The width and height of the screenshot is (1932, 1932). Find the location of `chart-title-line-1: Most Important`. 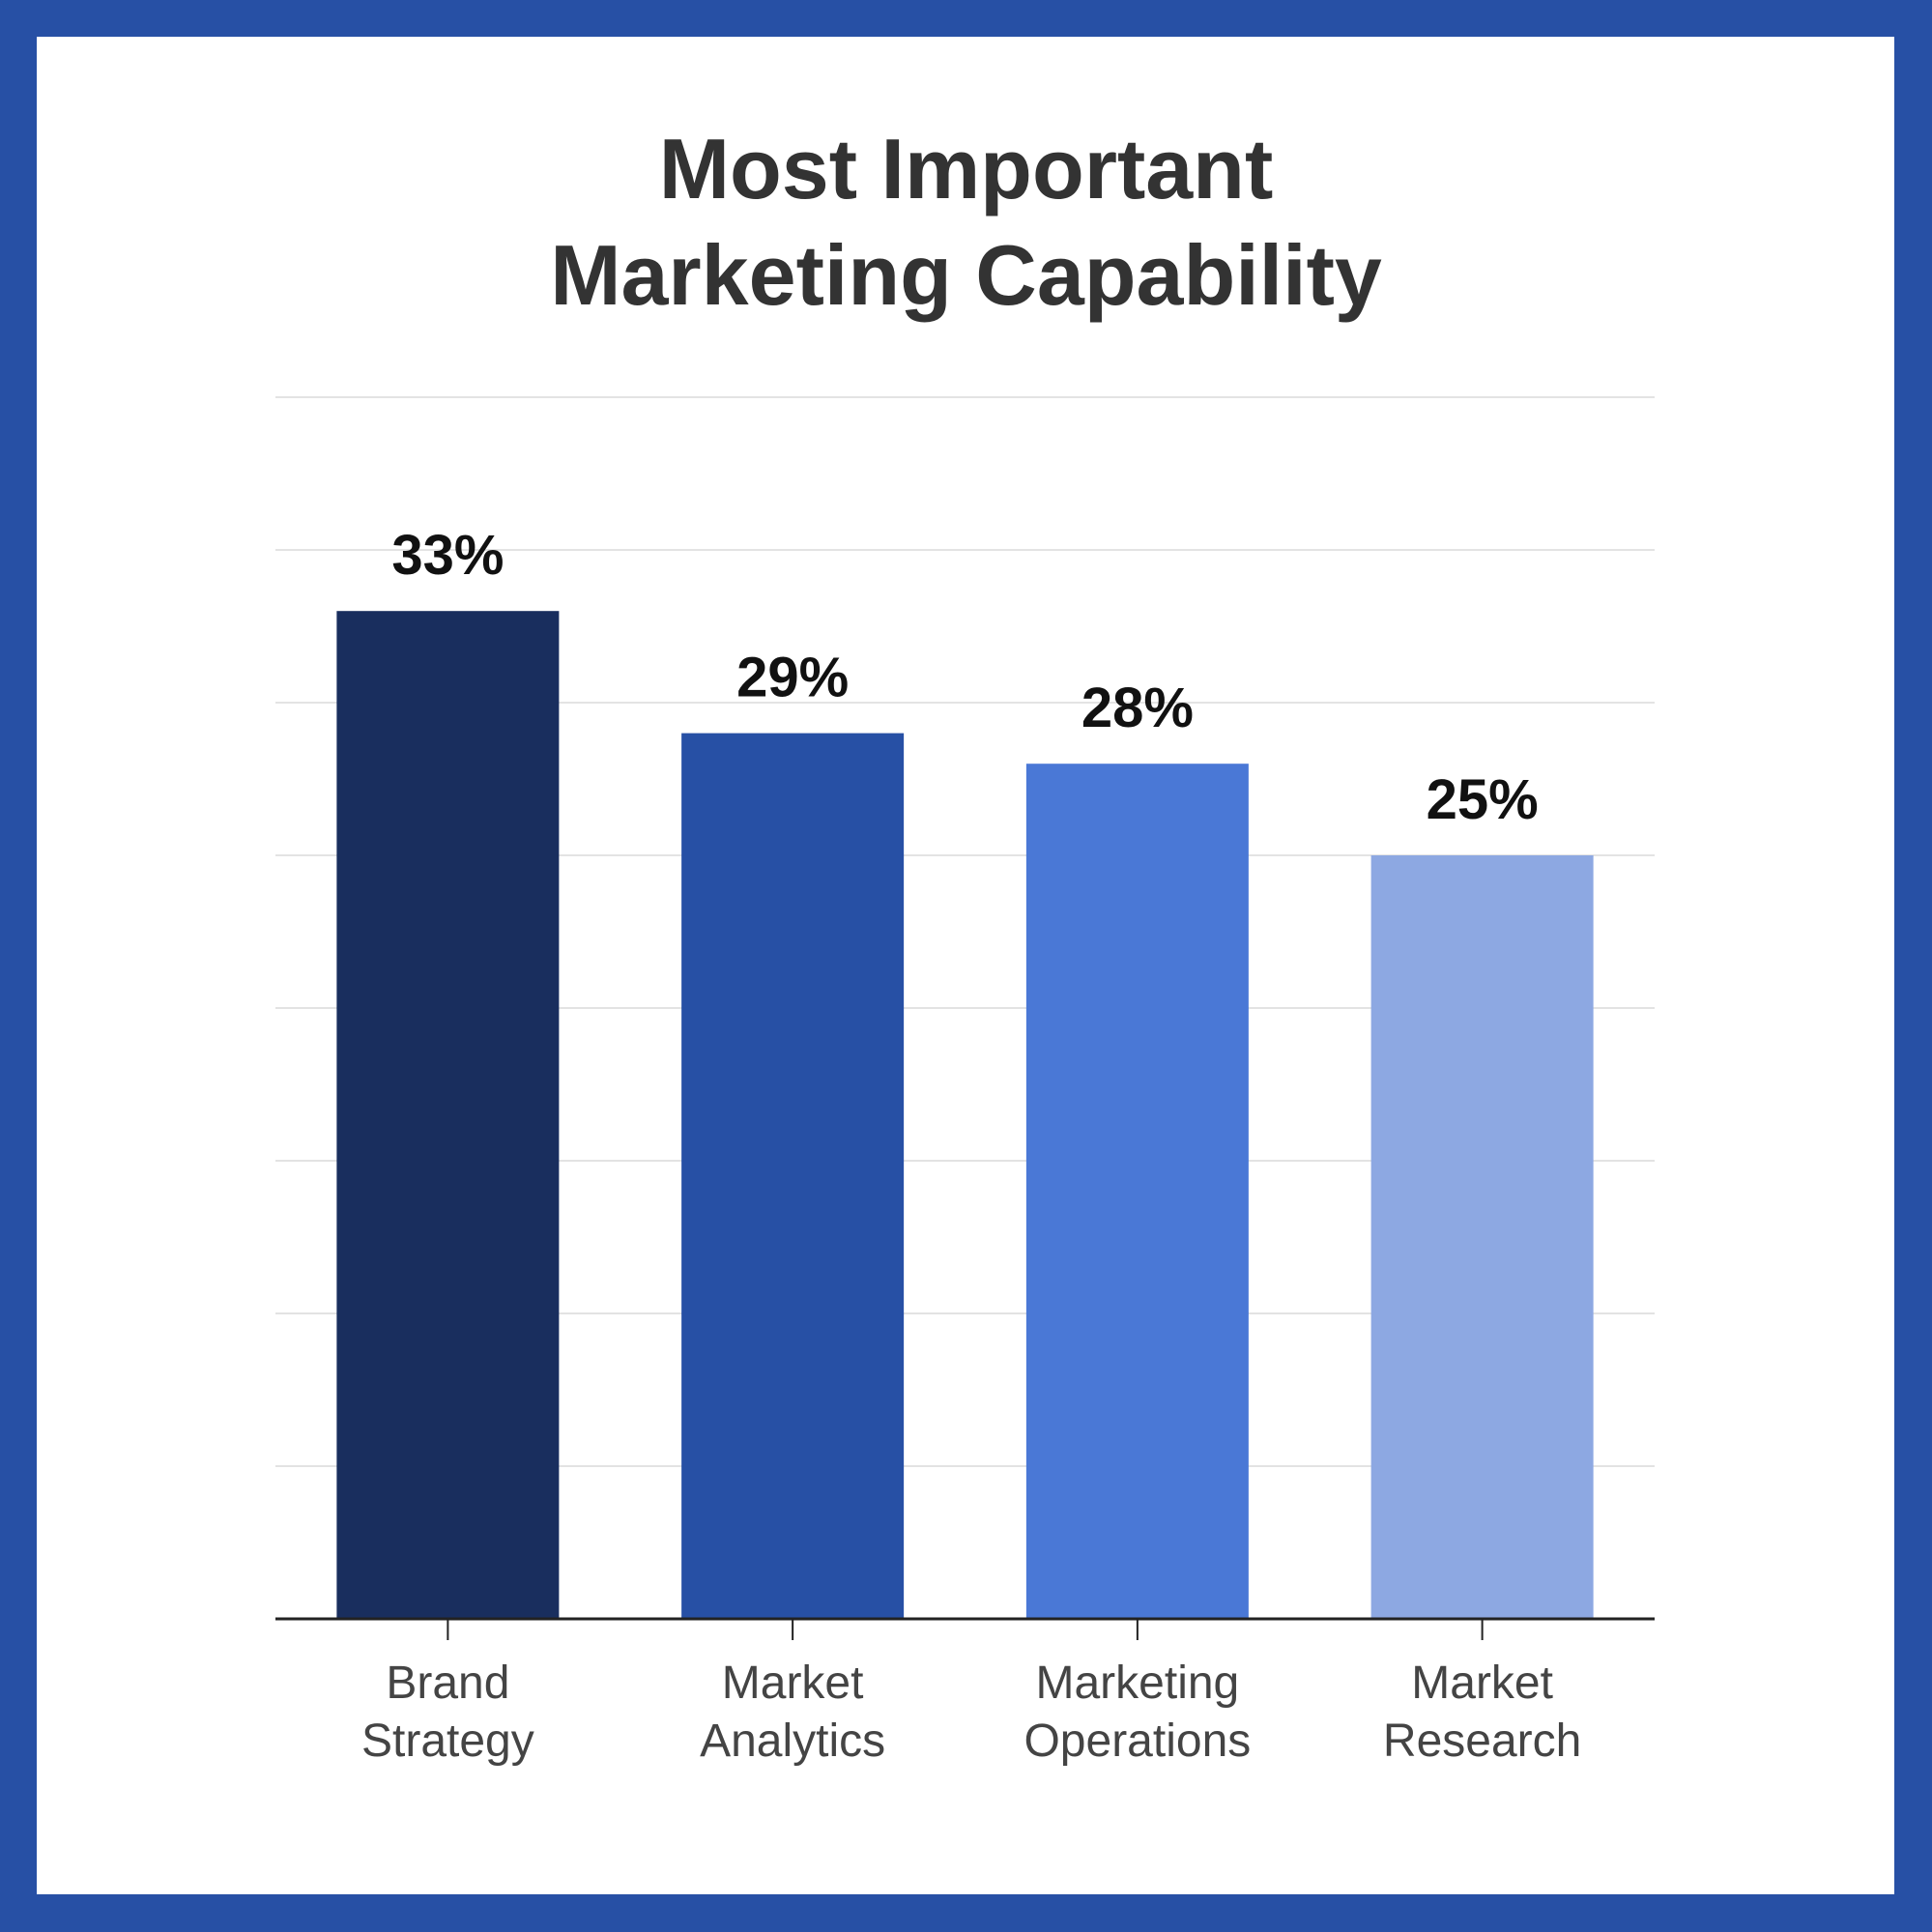

chart-title-line-1: Most Important is located at coordinates (966, 168).